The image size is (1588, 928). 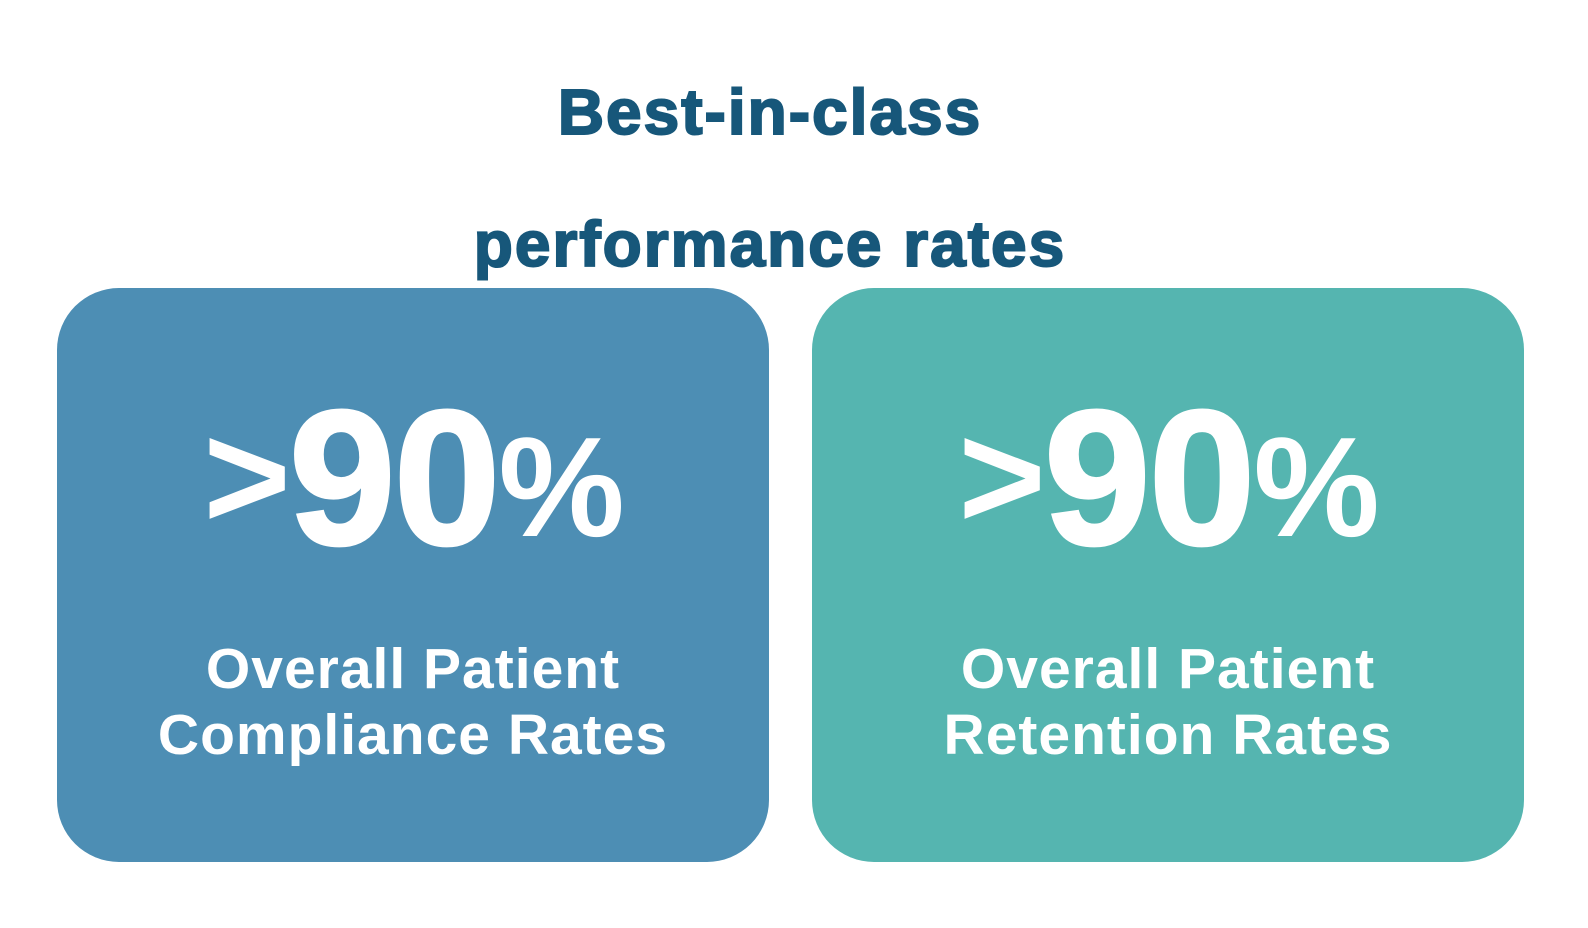 I want to click on compliance-rate-stat: >90%, so click(x=413, y=477).